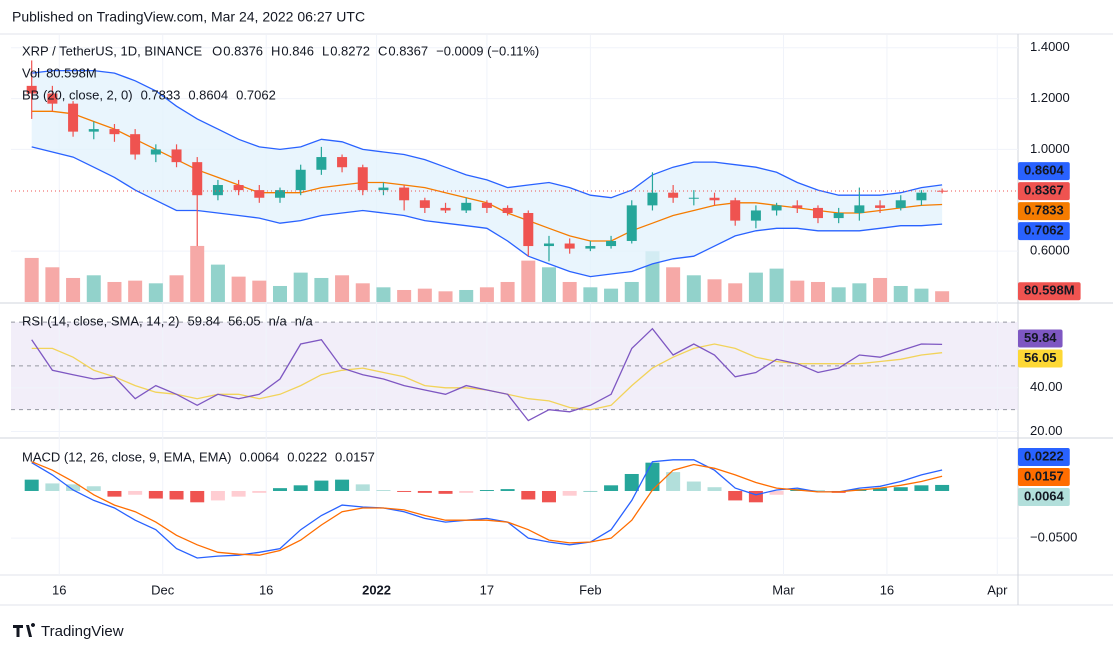 Image resolution: width=1113 pixels, height=652 pixels. What do you see at coordinates (325, 50) in the screenshot?
I see `legend-prefix: L` at bounding box center [325, 50].